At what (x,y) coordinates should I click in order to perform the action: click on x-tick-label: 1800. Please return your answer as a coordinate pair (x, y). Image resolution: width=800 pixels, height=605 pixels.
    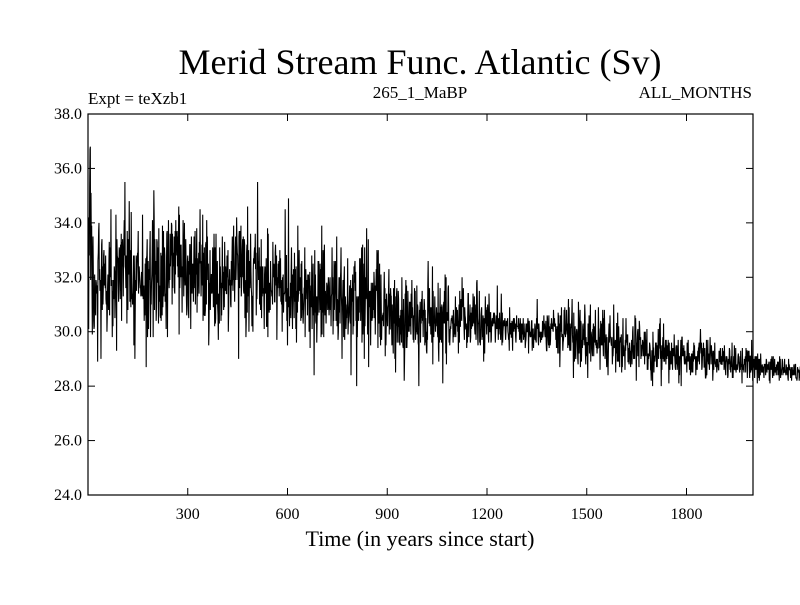
    Looking at the image, I should click on (687, 514).